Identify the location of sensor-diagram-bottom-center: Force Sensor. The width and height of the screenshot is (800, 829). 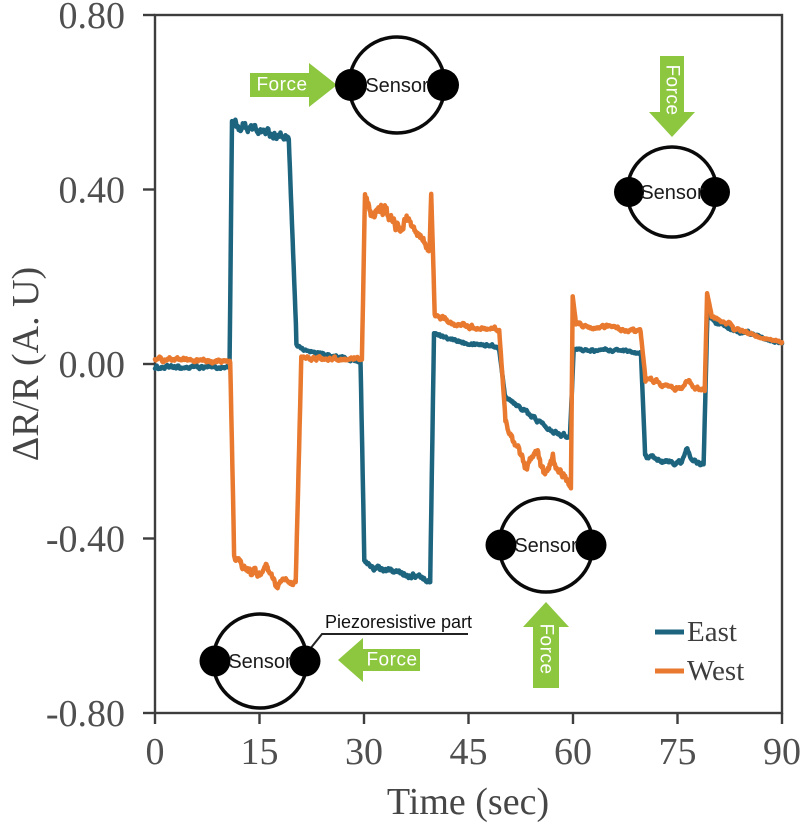
(546, 592).